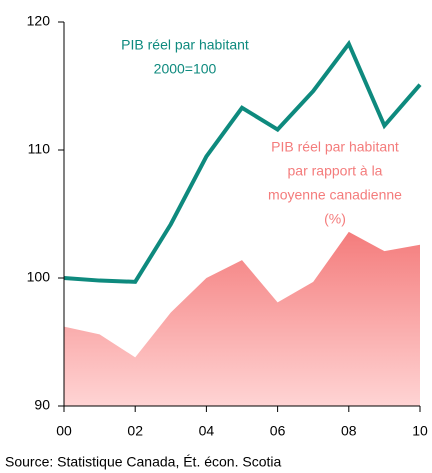 The width and height of the screenshot is (432, 473). Describe the element at coordinates (39, 21) in the screenshot. I see `y-tick-label: 120` at that location.